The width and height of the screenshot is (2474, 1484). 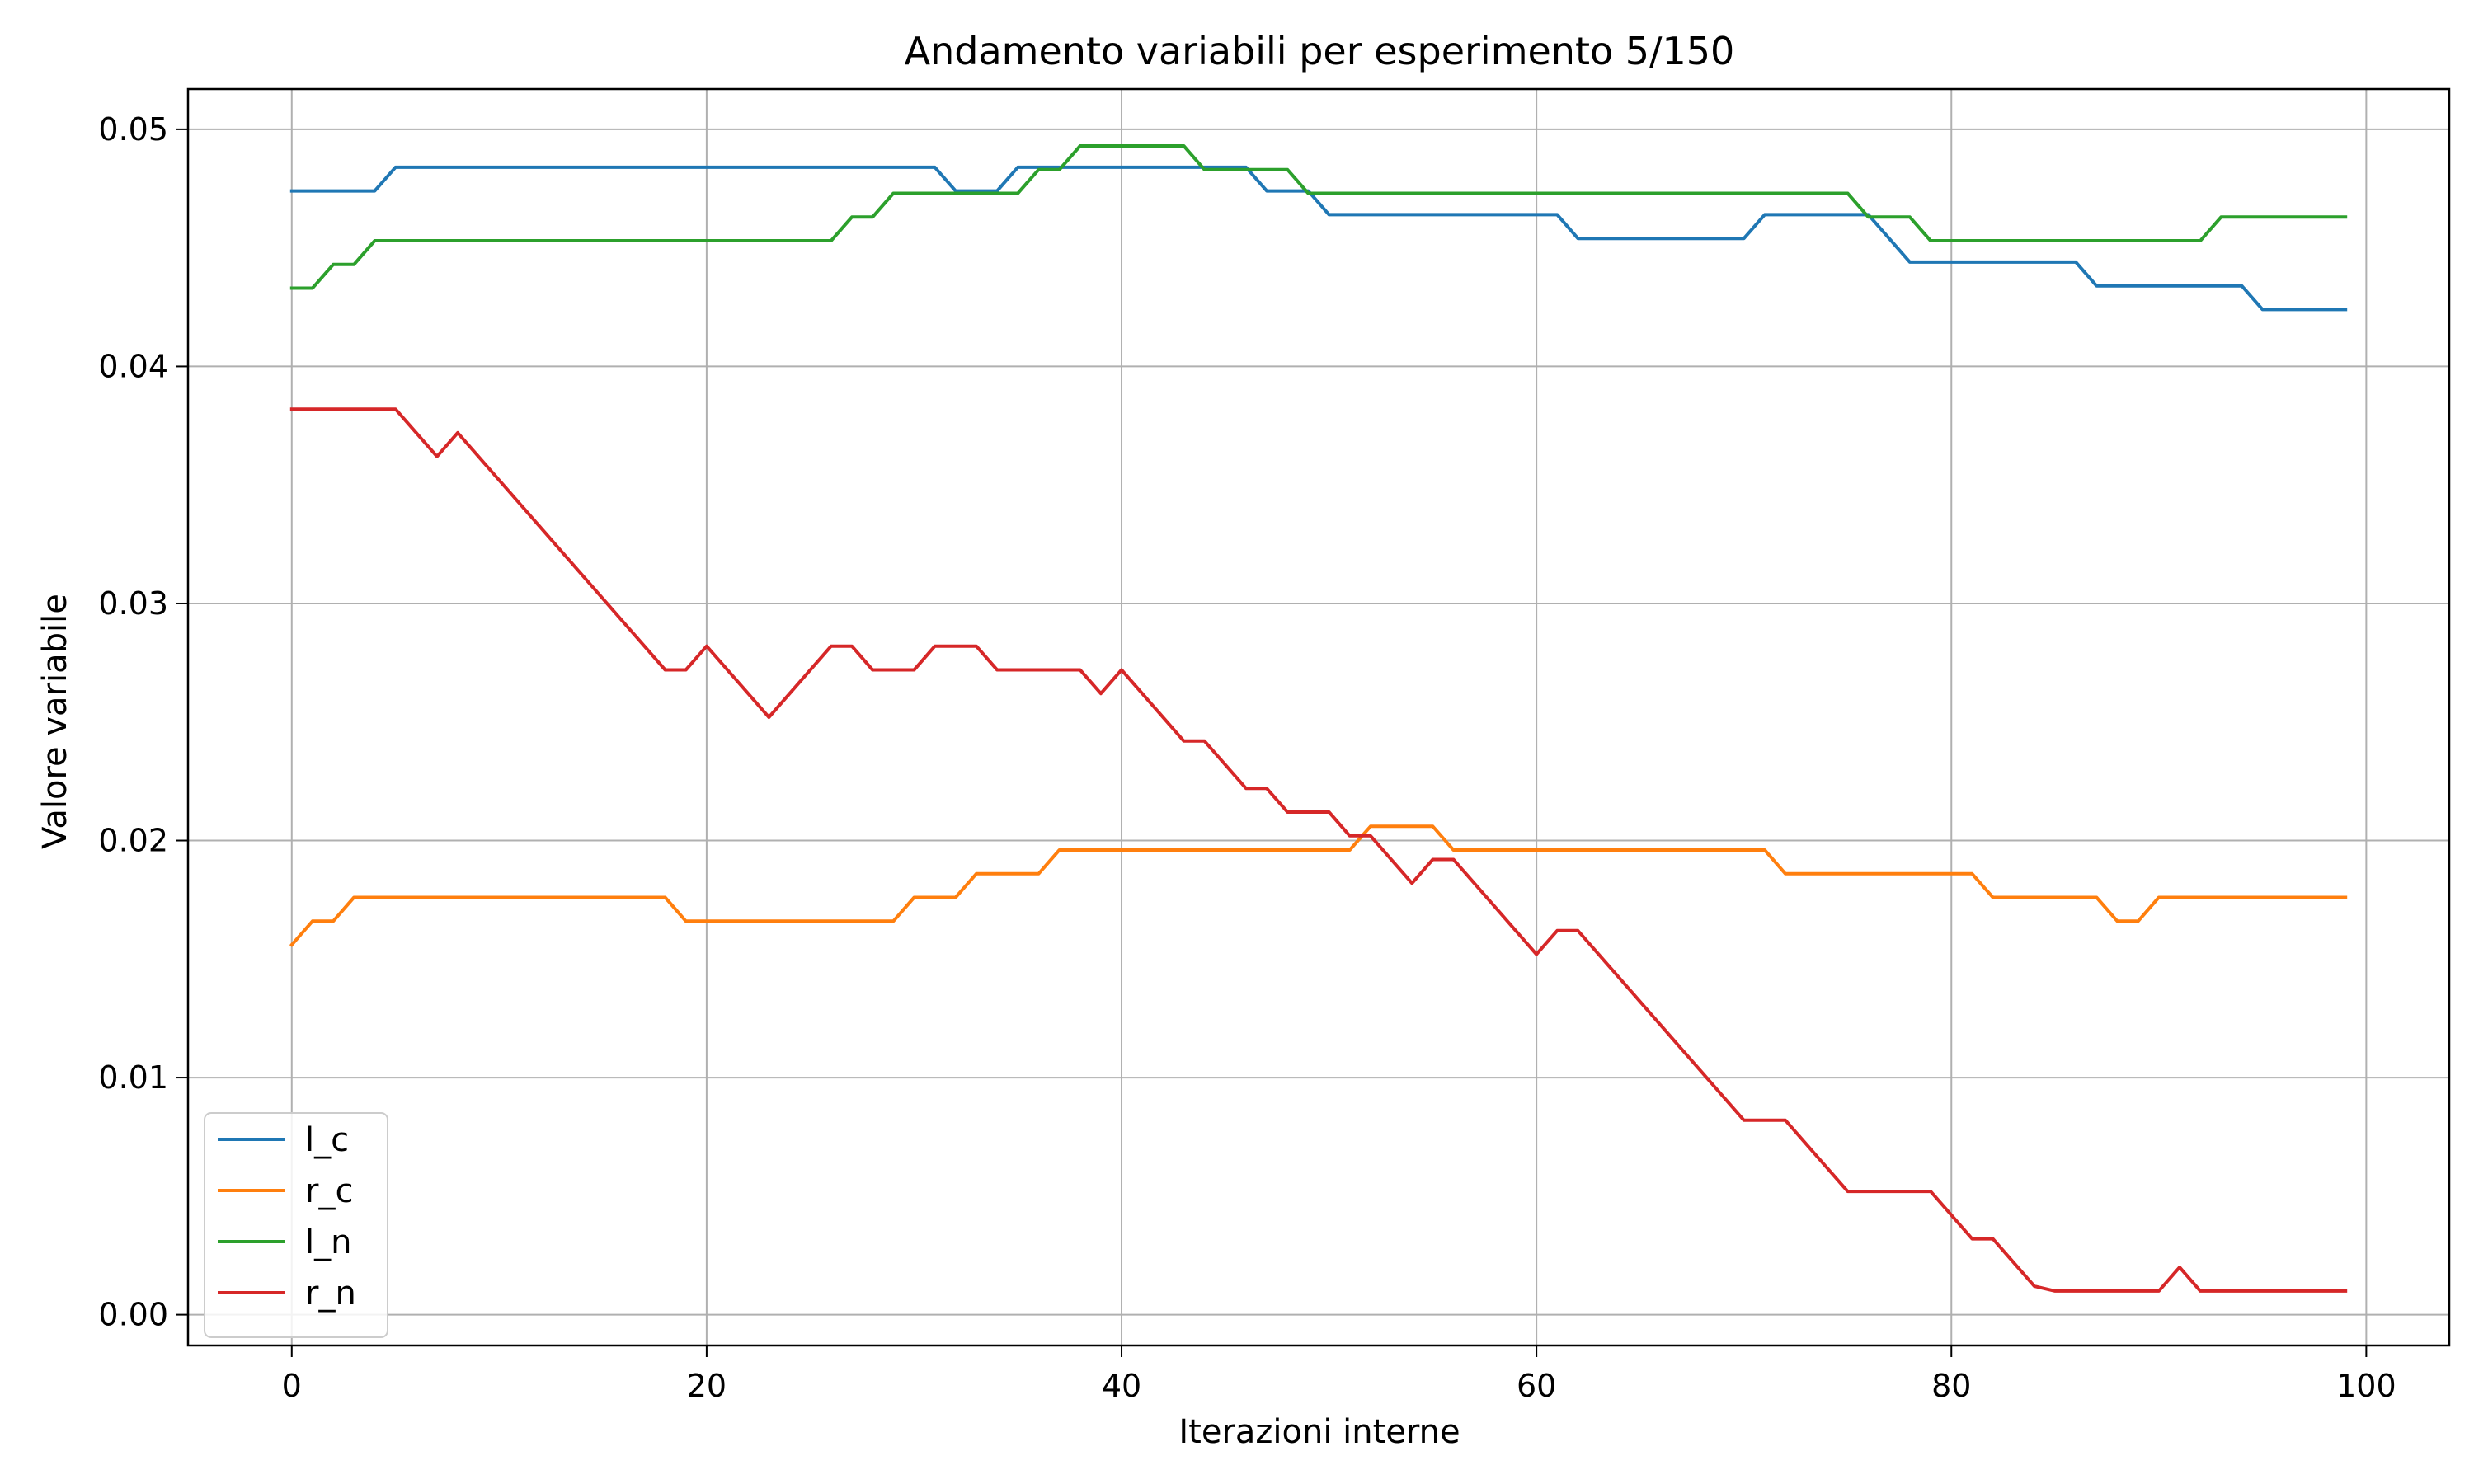 I want to click on y-axis-label: Valore variabile, so click(x=55, y=721).